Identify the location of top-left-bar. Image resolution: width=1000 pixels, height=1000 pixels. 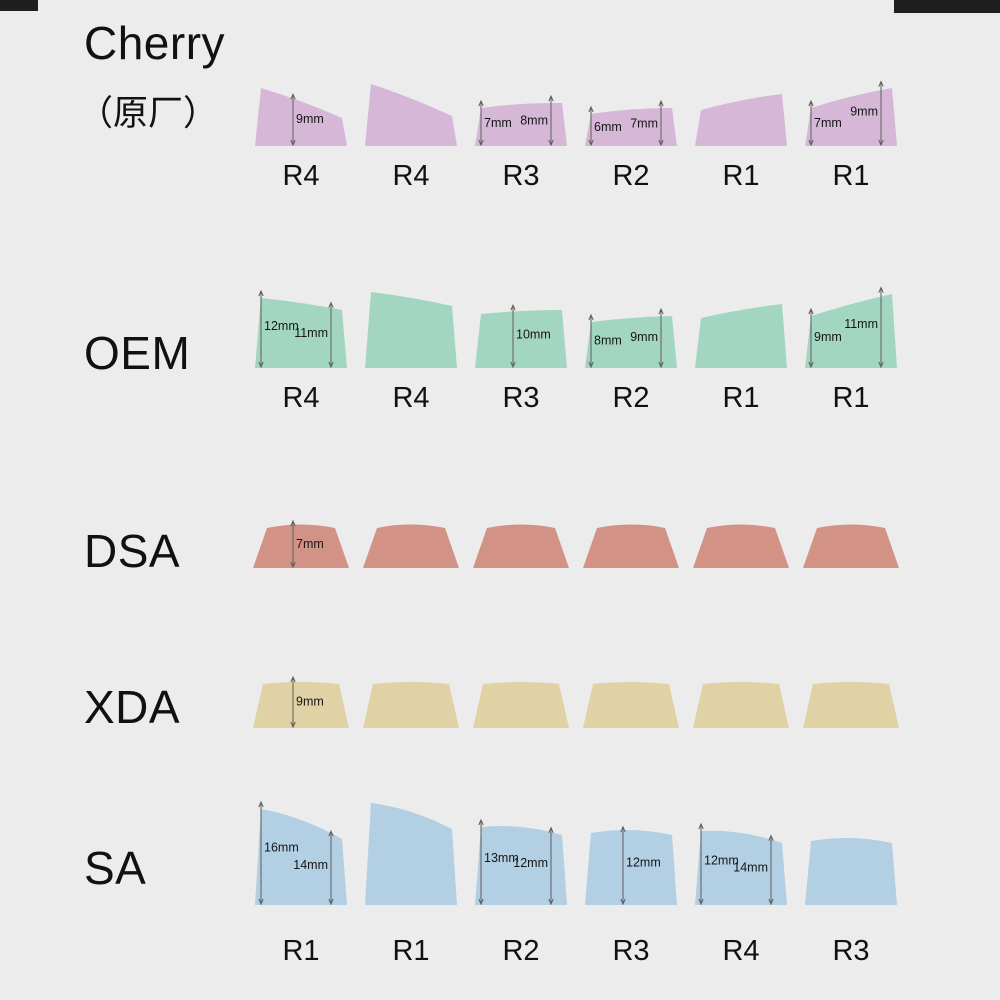
(19, 5).